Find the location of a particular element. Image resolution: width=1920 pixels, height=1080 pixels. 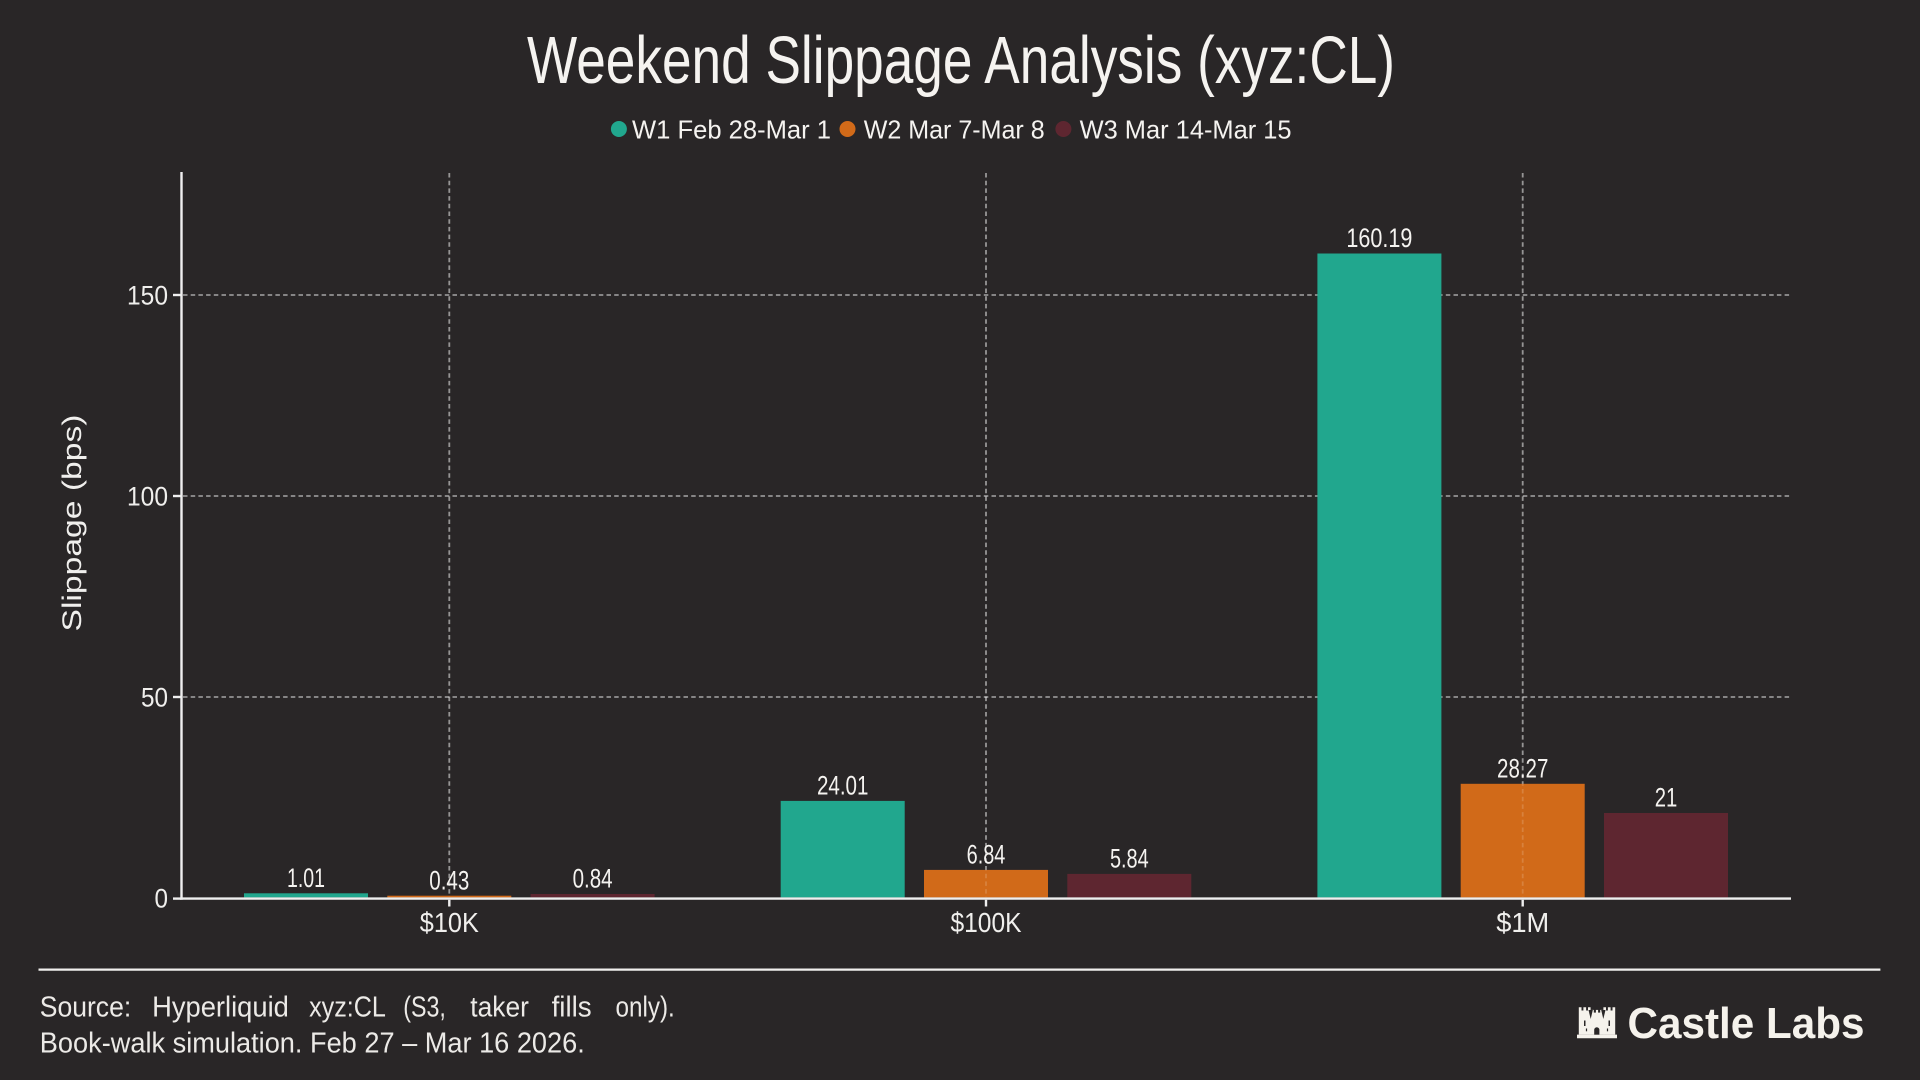

svg-text: 28.27 is located at coordinates (1522, 768).